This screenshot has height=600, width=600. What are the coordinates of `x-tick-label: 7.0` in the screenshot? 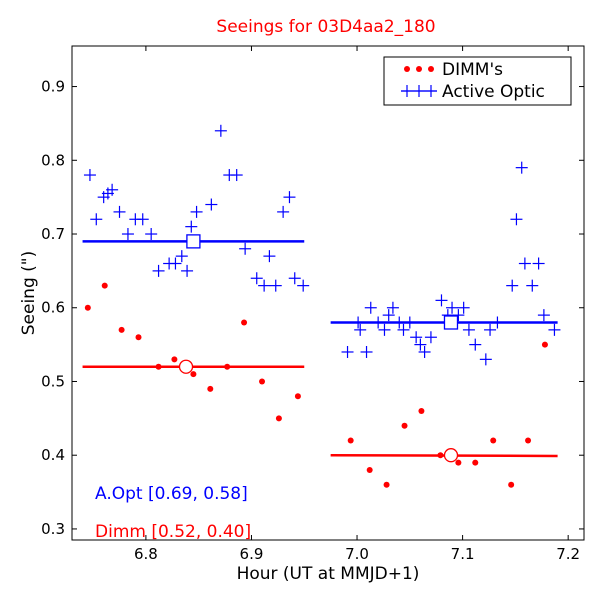 It's located at (357, 554).